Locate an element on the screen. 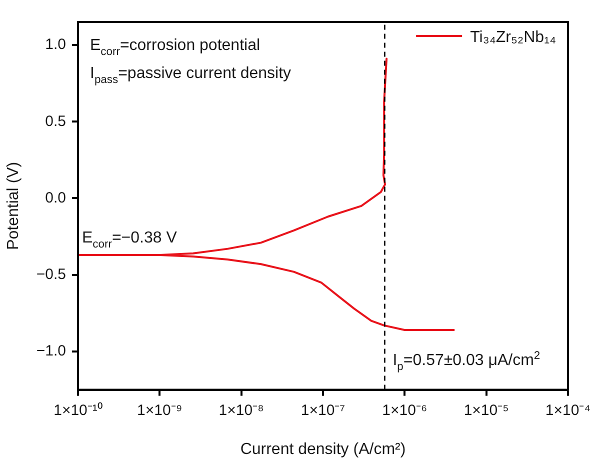 The image size is (600, 463). x-tick-label: 1×10⁻⁹ is located at coordinates (159, 410).